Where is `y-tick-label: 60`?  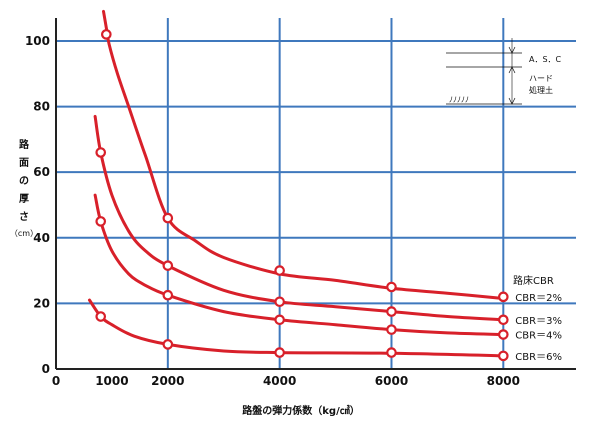 y-tick-label: 60 is located at coordinates (41, 172).